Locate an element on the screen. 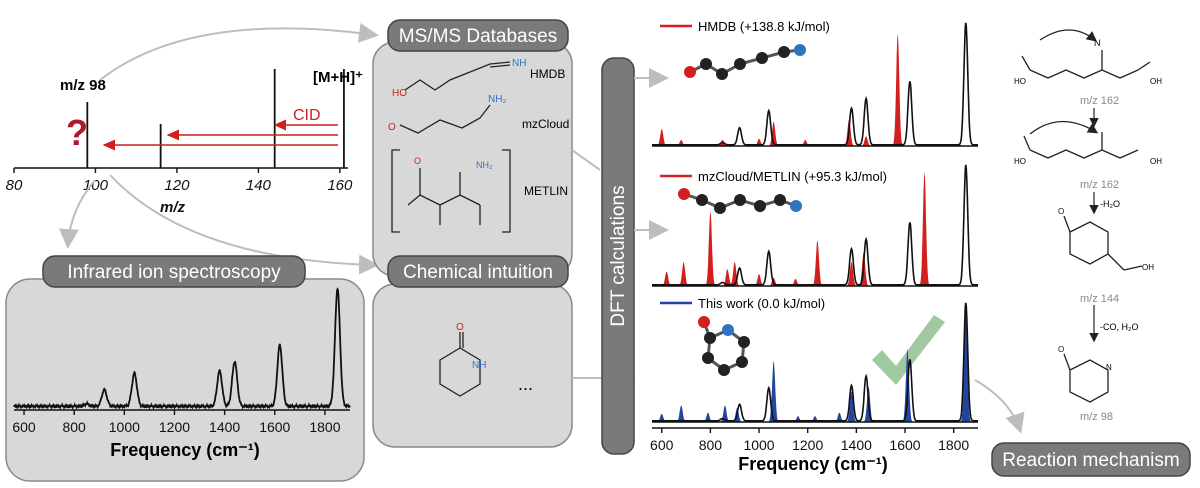 This screenshot has width=1200, height=488. ms-databases-title: MS/MS Databases is located at coordinates (478, 36).